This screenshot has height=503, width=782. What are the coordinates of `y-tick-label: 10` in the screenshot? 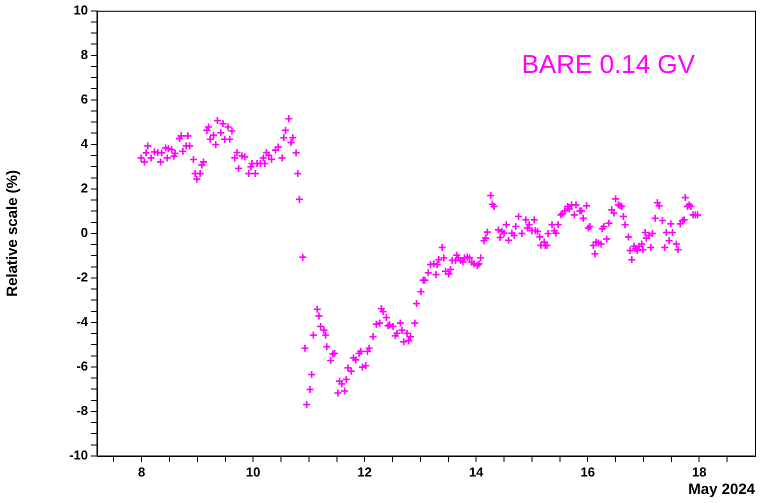 It's located at (81, 10).